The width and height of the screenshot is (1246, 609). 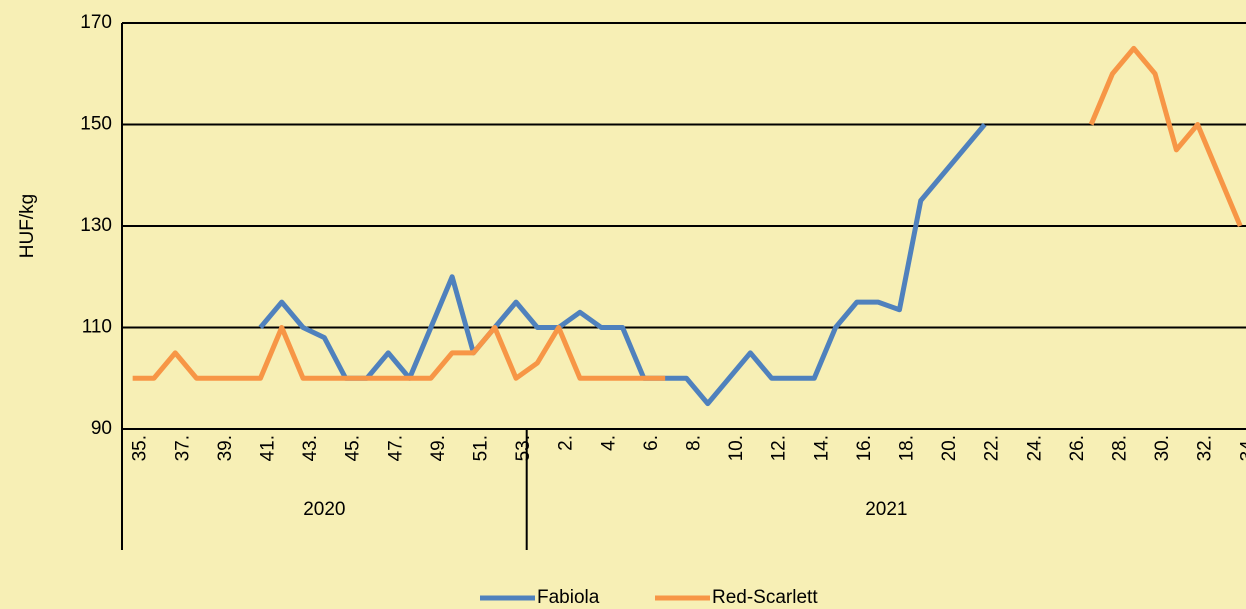 I want to click on x-group-label: 2021, so click(x=886, y=509).